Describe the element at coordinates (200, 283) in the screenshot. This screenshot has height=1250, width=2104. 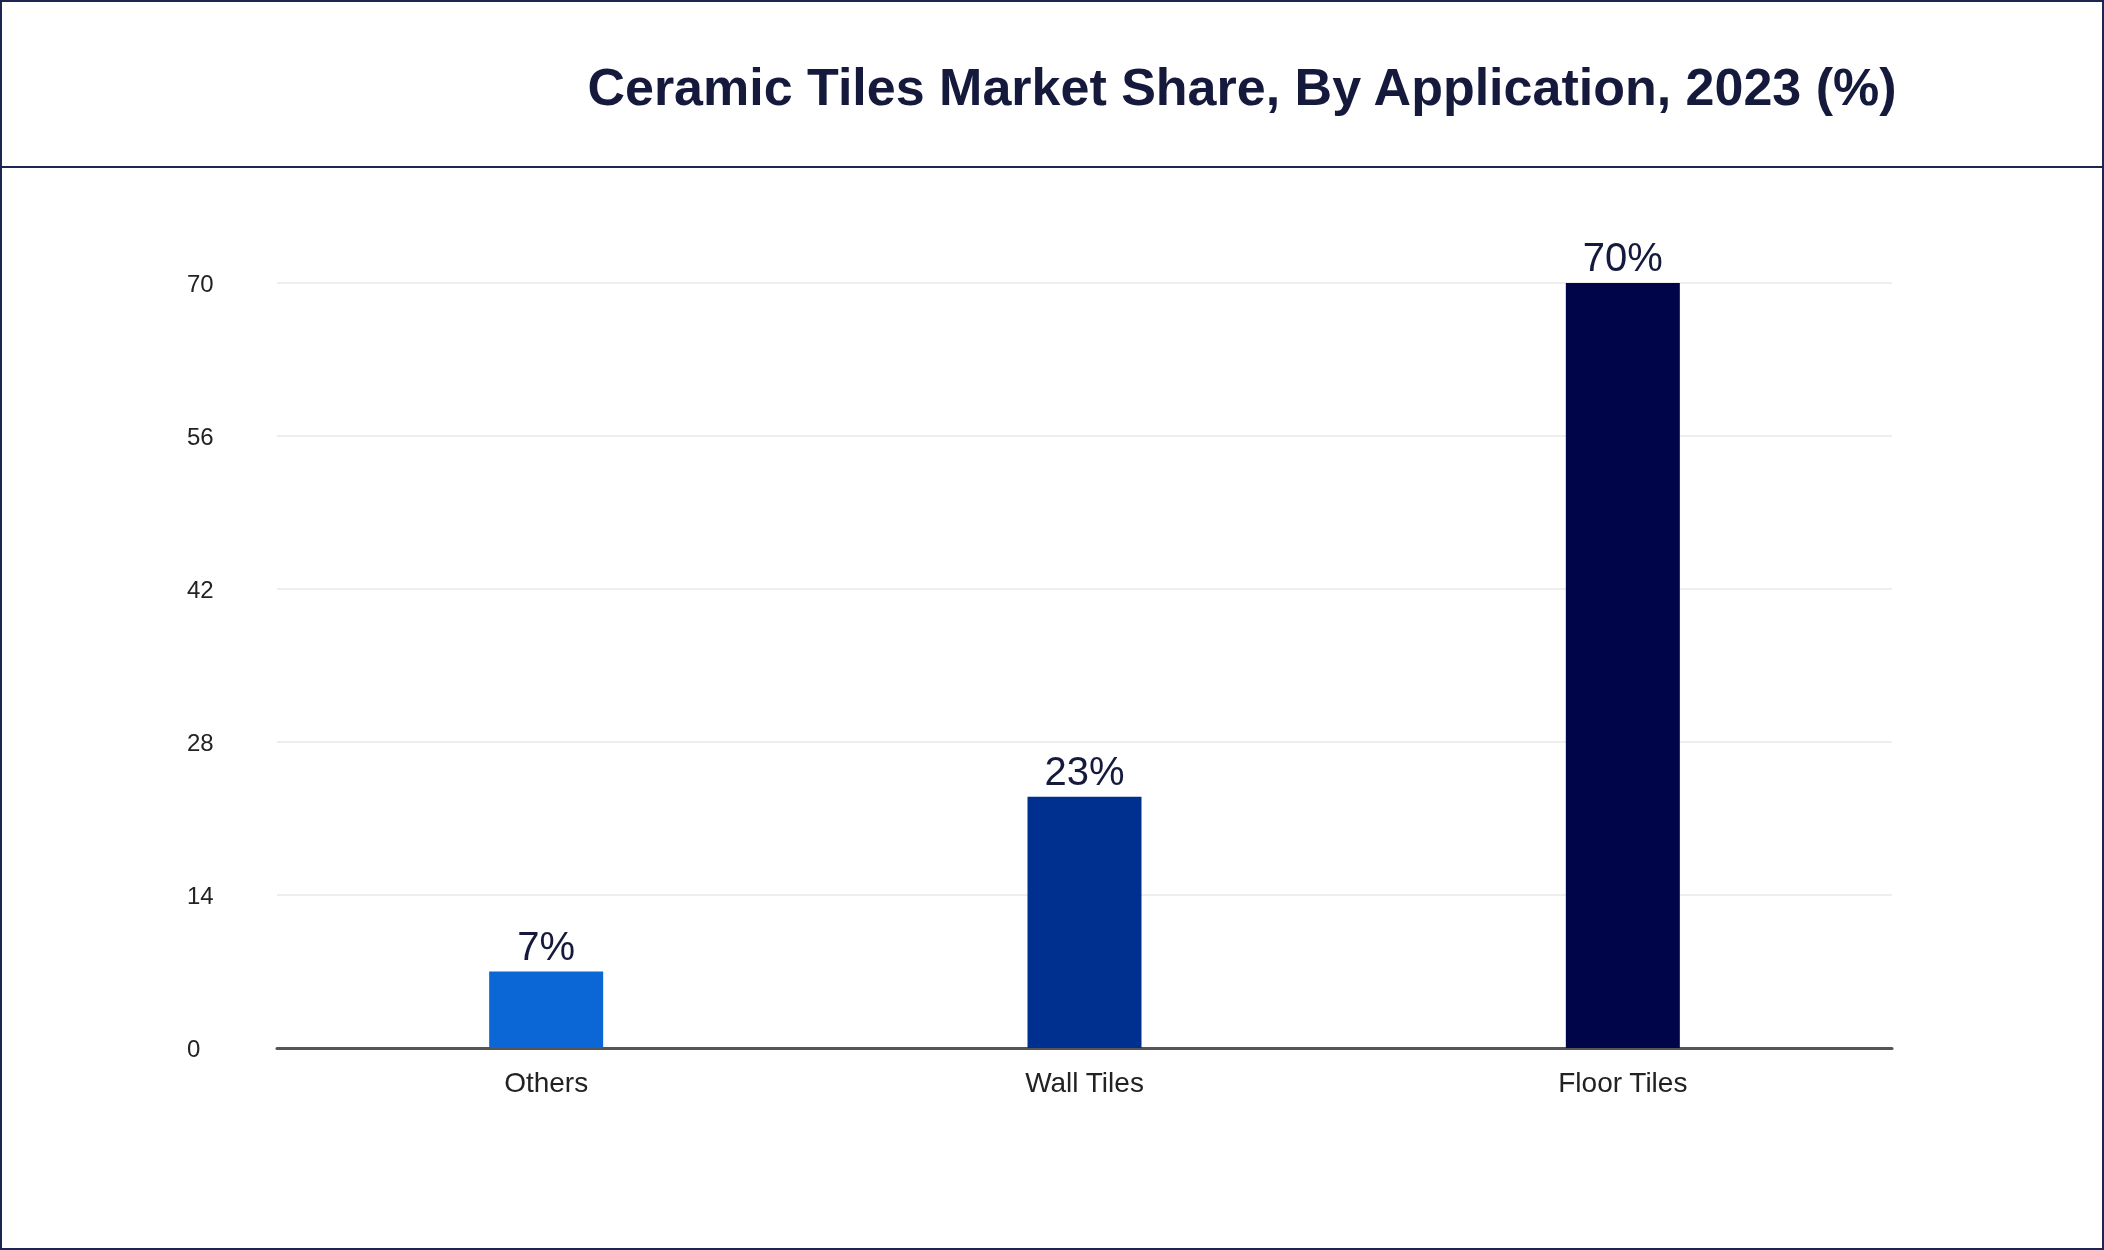
I see `y-tick-label: 70` at that location.